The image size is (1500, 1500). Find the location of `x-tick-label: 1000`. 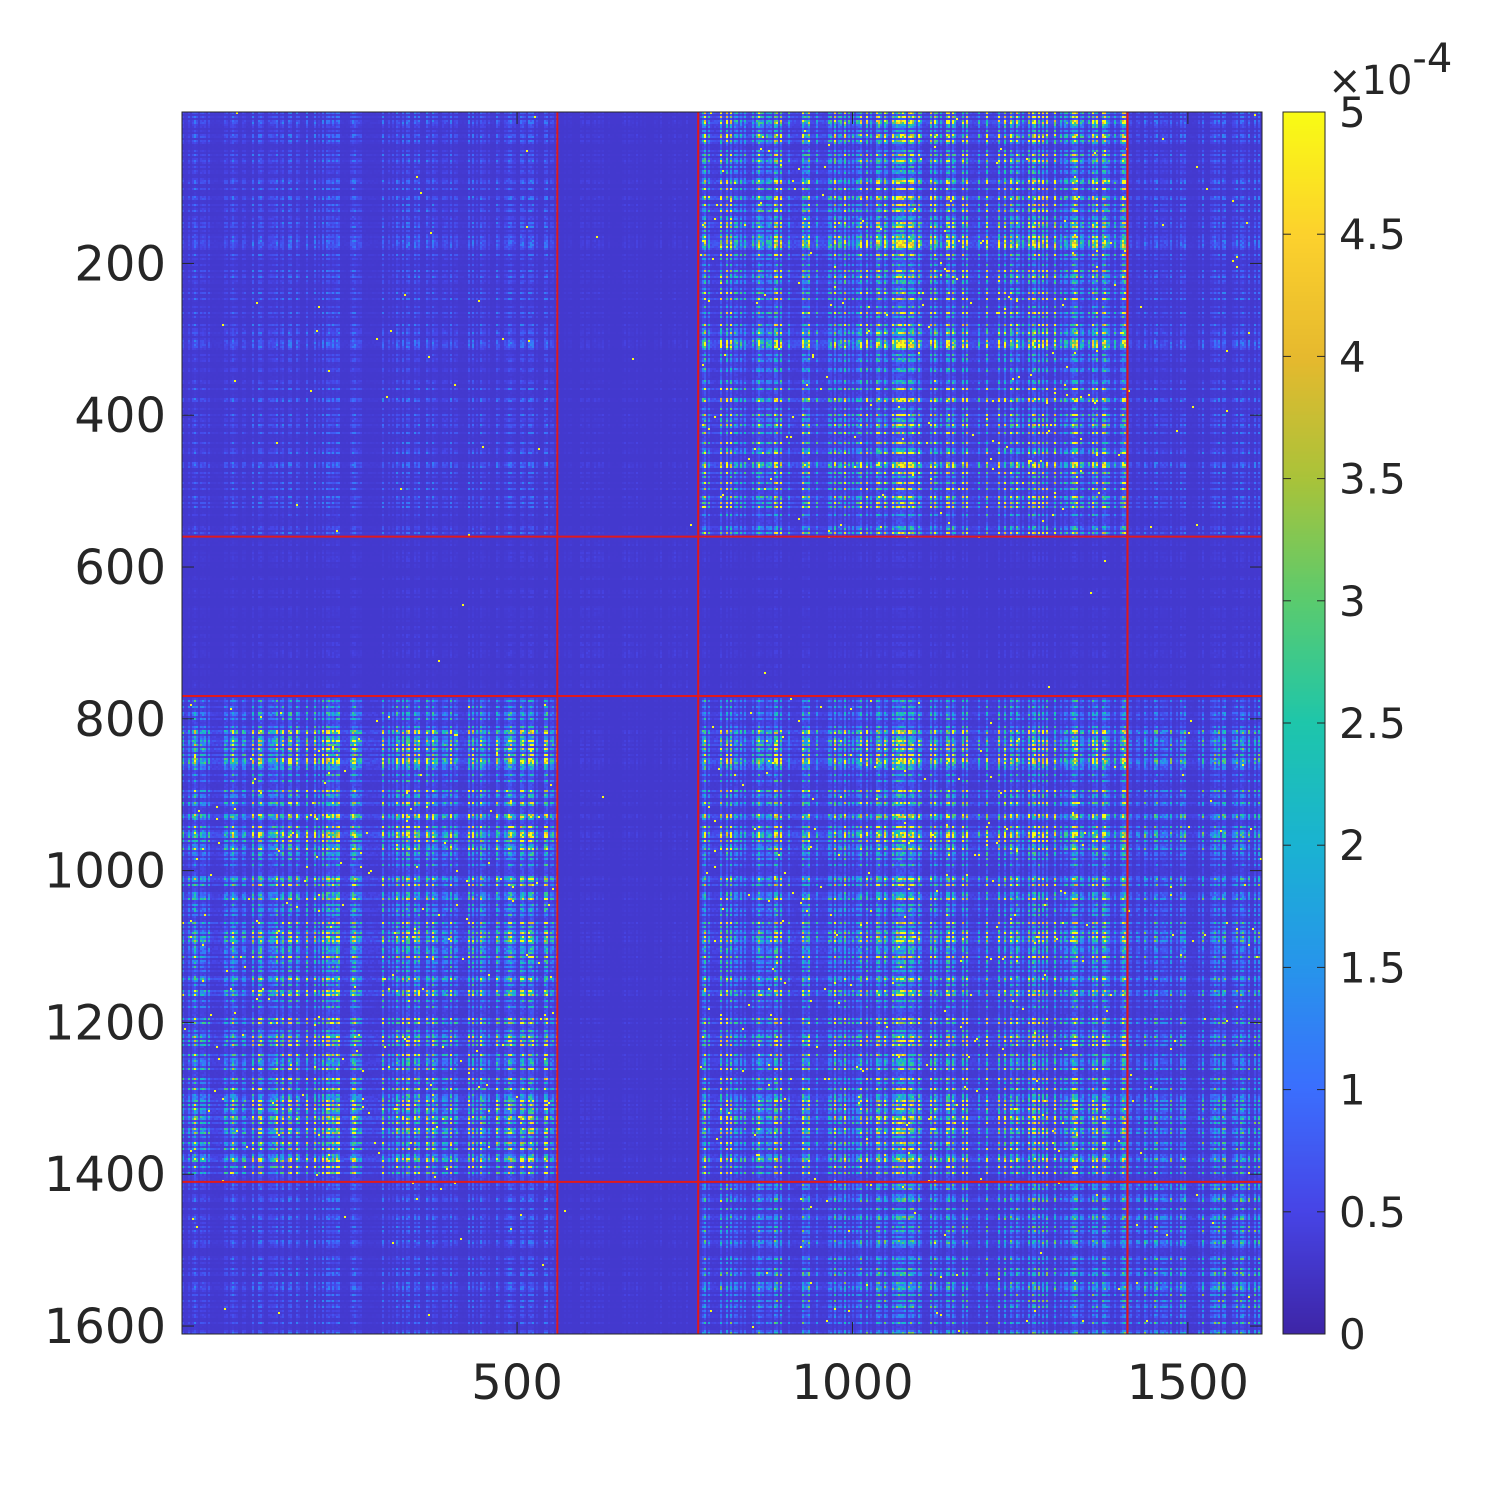

x-tick-label: 1000 is located at coordinates (852, 1383).